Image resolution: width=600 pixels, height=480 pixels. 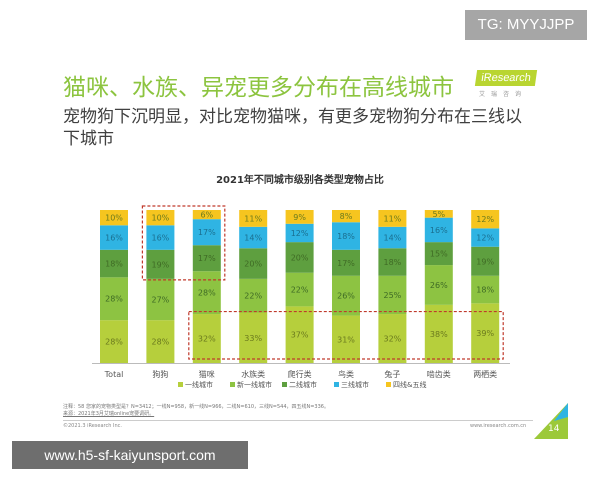 I want to click on data-label: 33%, so click(x=253, y=338).